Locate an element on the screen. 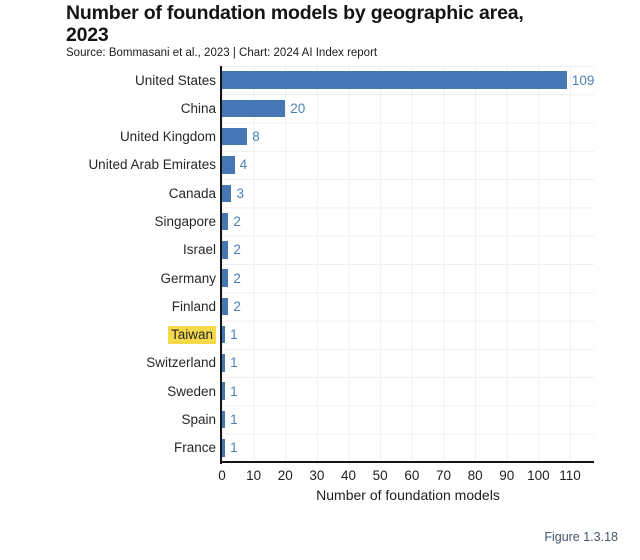 The height and width of the screenshot is (560, 640). category-label: Spain is located at coordinates (198, 420).